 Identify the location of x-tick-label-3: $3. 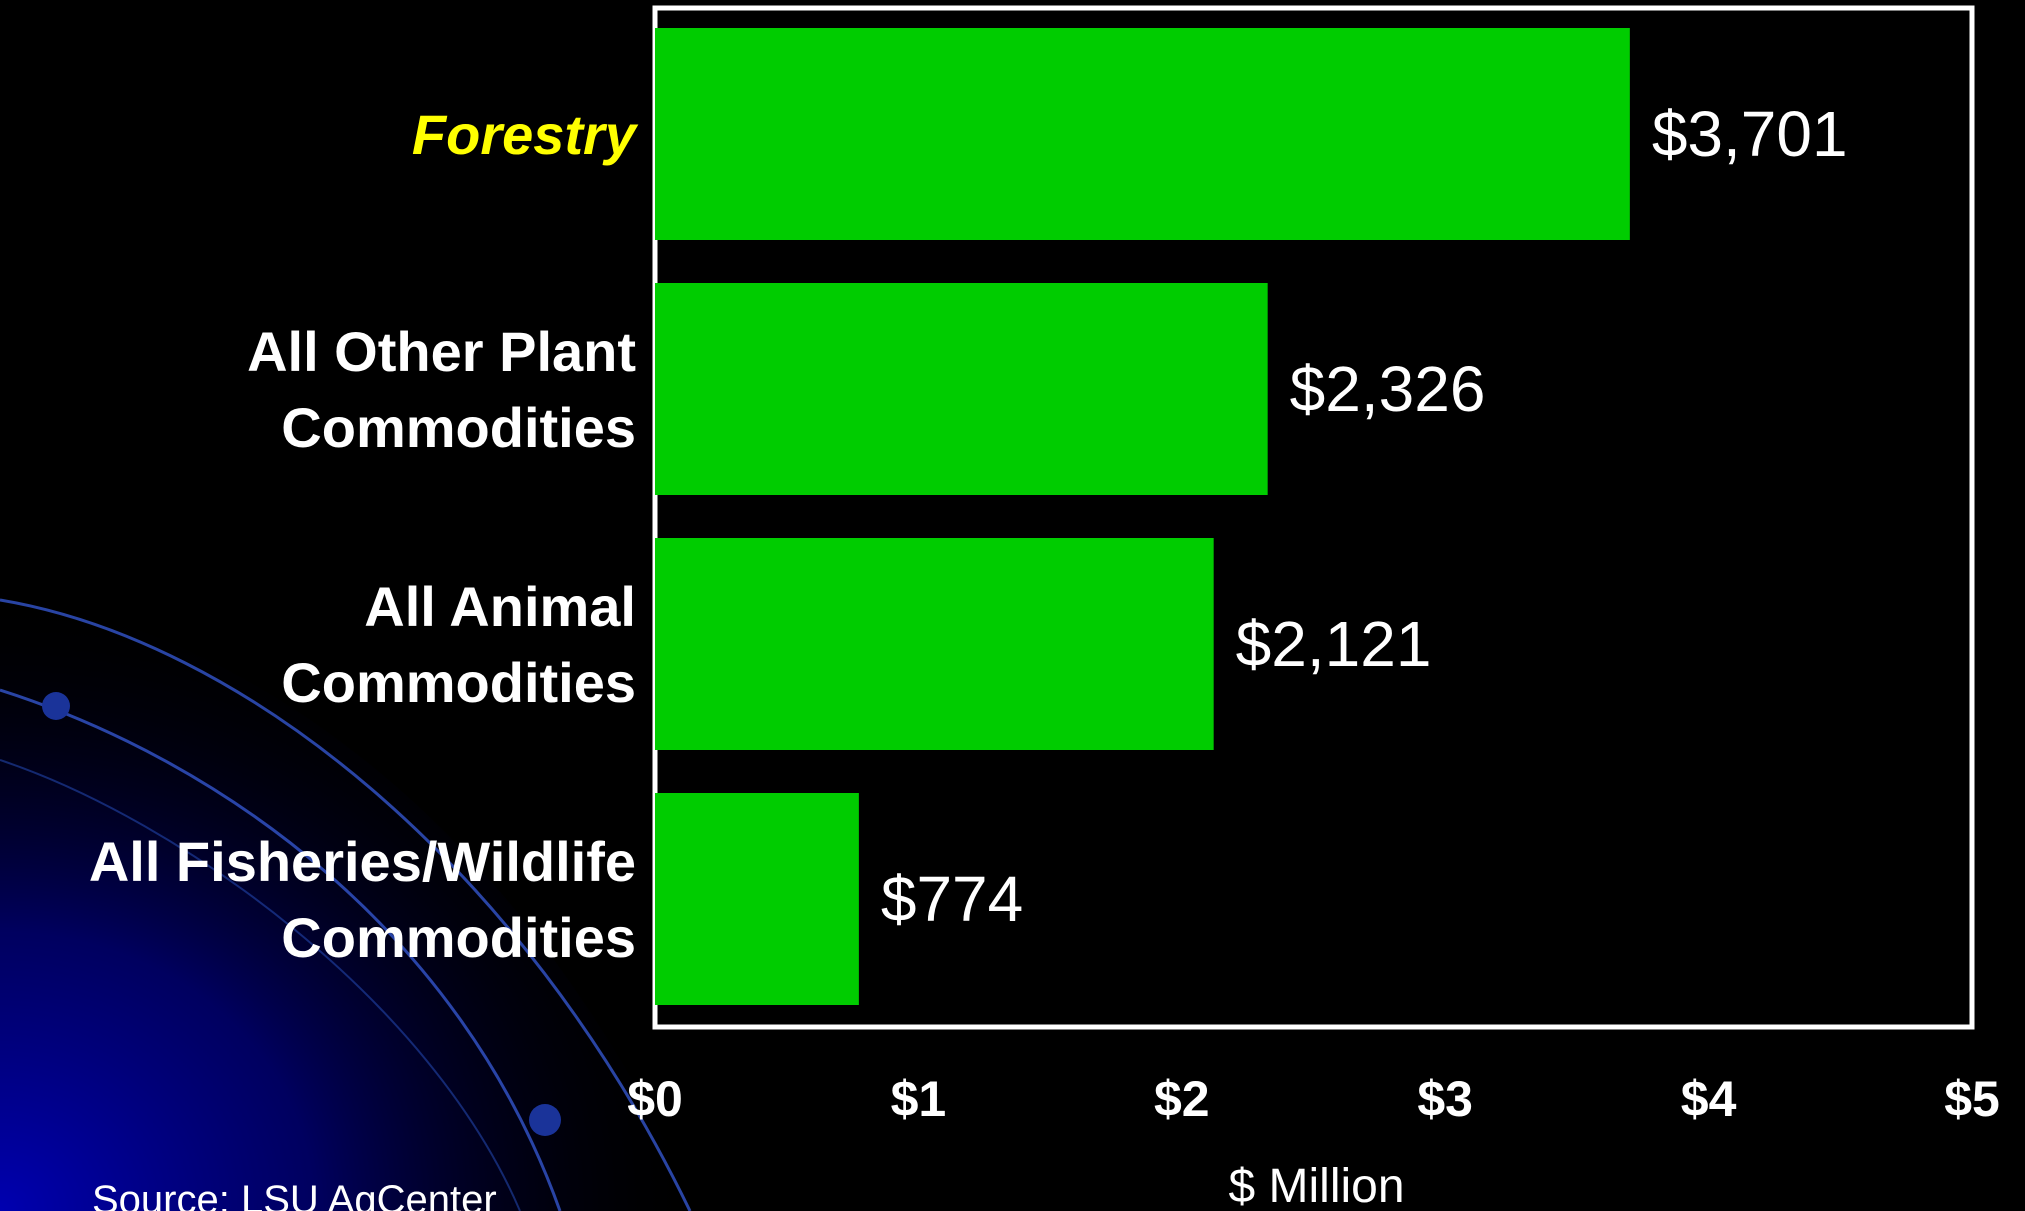
(1445, 1099).